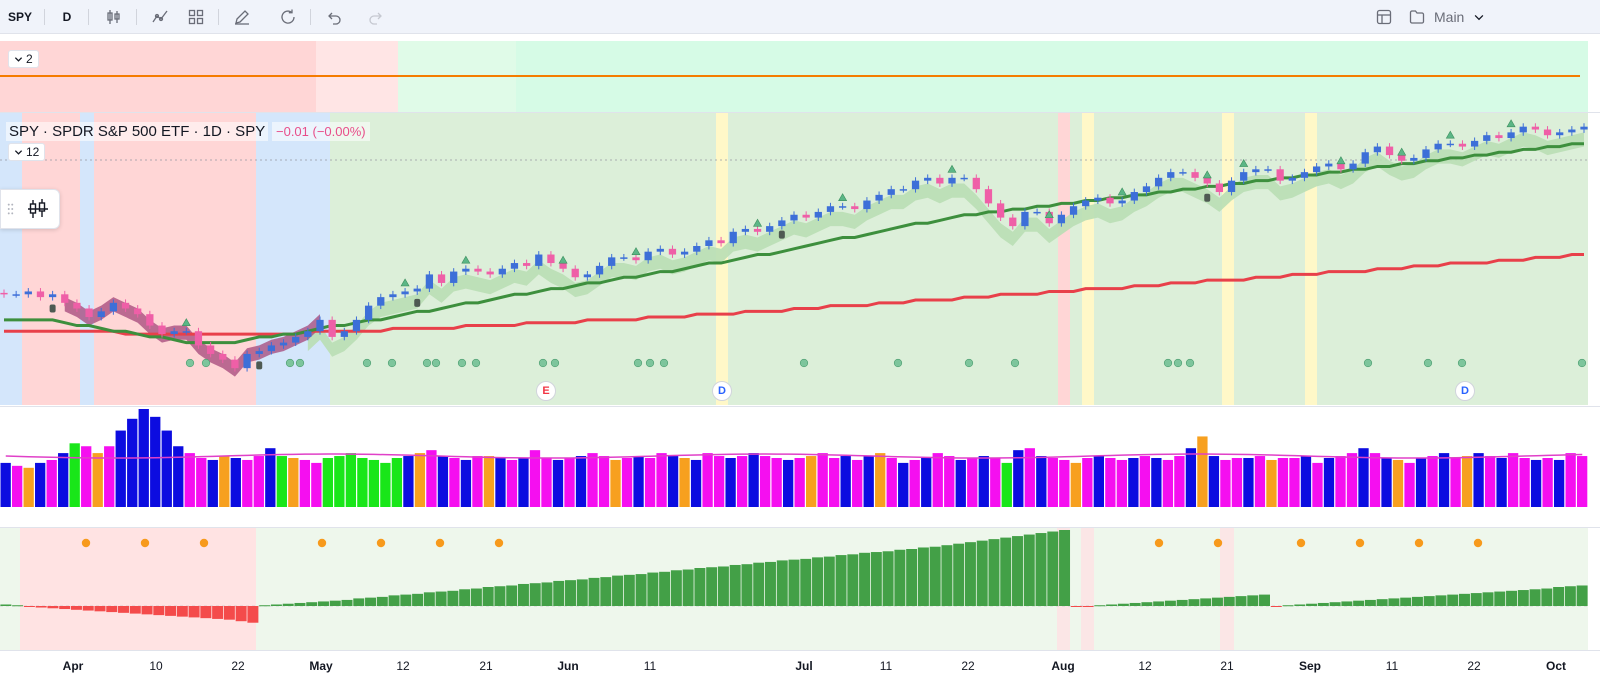 The height and width of the screenshot is (684, 1600). Describe the element at coordinates (403, 666) in the screenshot. I see `time-axis-label: 12` at that location.